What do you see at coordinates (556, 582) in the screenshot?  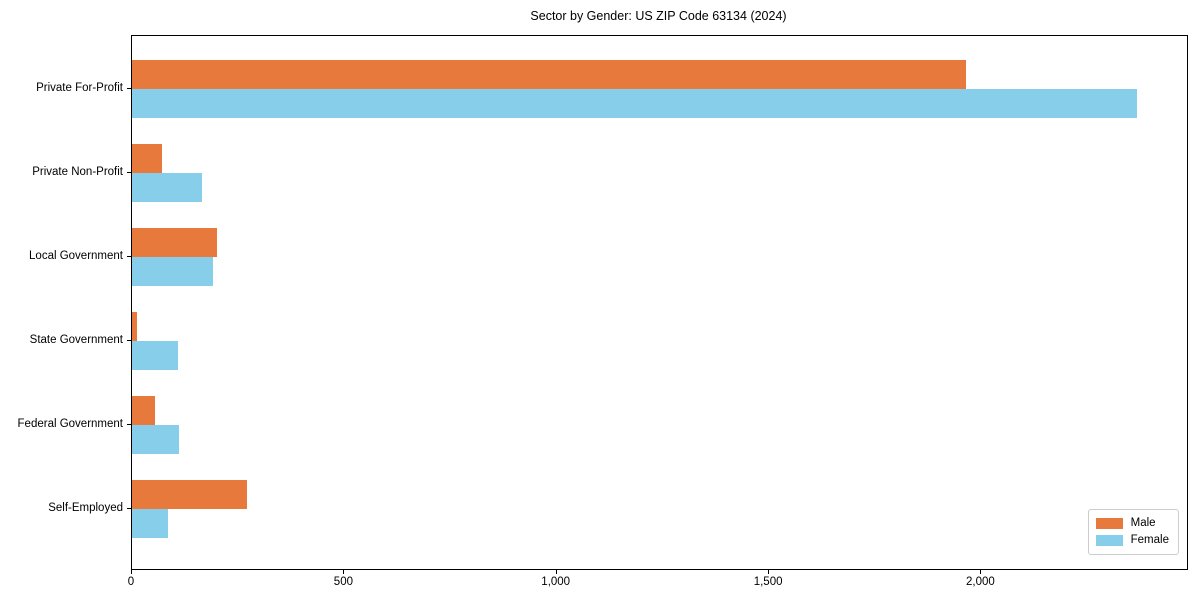 I see `x-axis-tick-label: 1,000` at bounding box center [556, 582].